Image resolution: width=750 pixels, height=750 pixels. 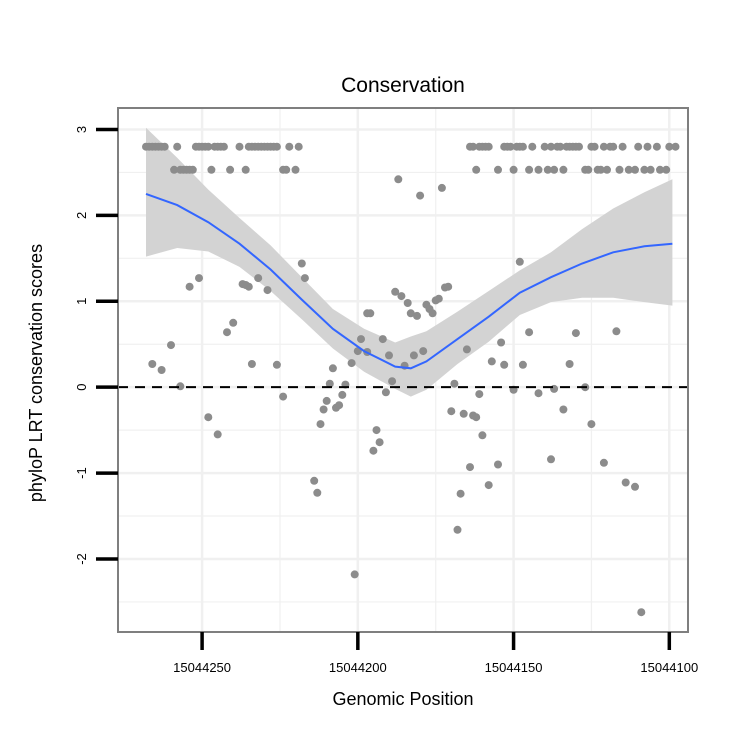 What do you see at coordinates (81, 559) in the screenshot?
I see `y-tick-label: -2` at bounding box center [81, 559].